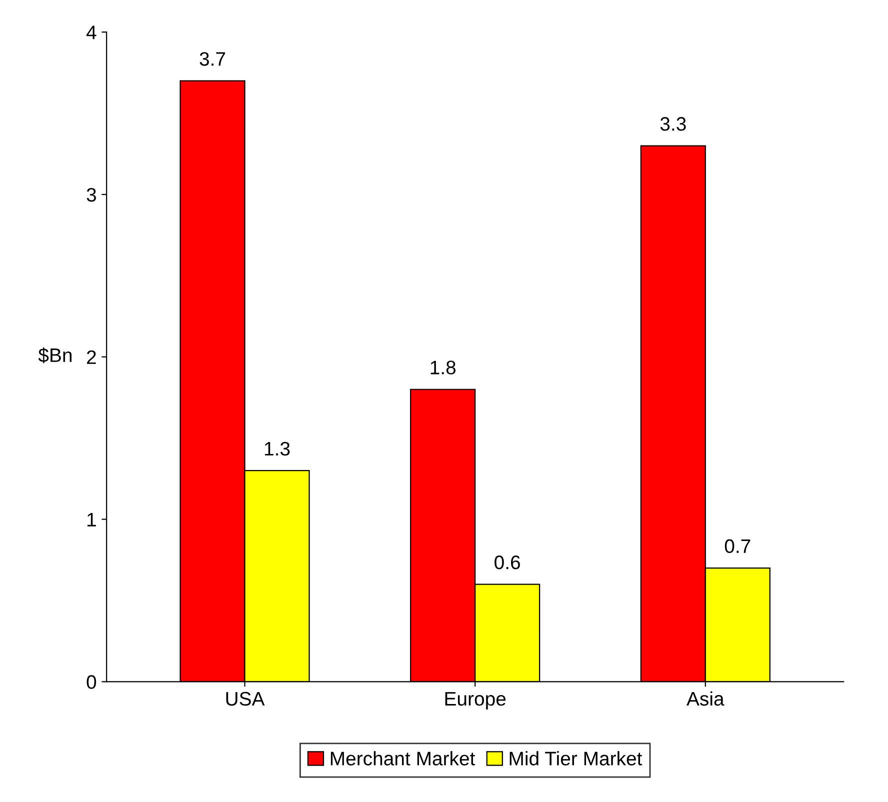 This screenshot has height=802, width=888. I want to click on legend-label: Mid Tier Market, so click(576, 758).